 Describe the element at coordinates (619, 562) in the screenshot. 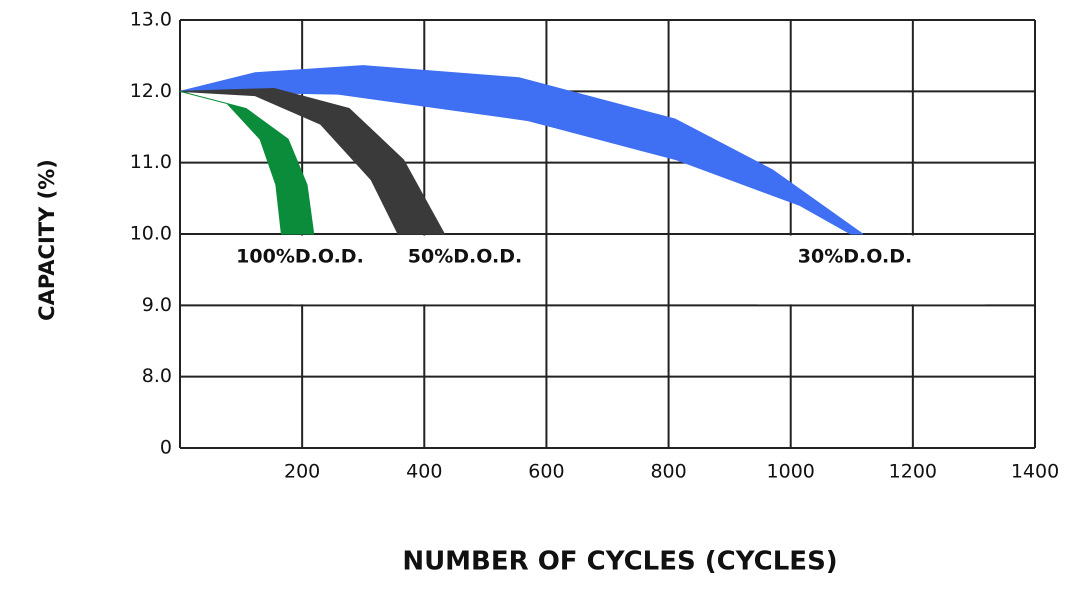

I see `x-axis-label: NUMBER OF CYCLES (CYCLES)` at that location.